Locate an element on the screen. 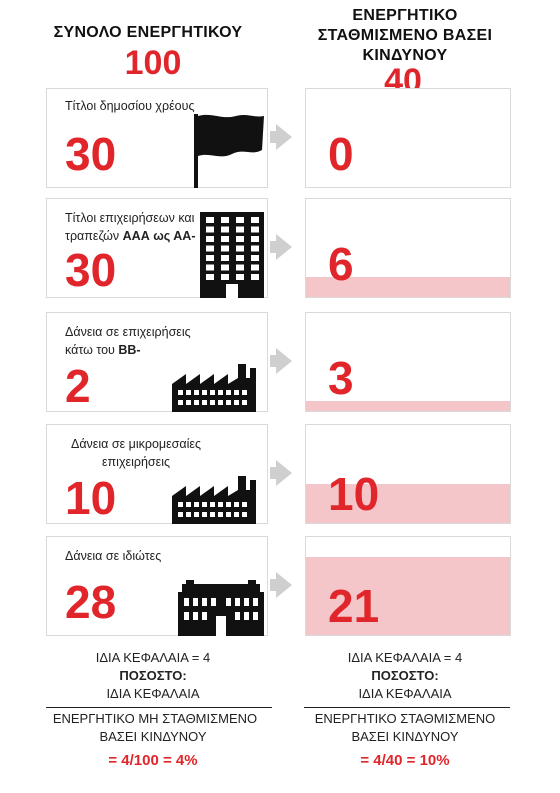 The height and width of the screenshot is (793, 560). left-denominator-1: ΕΝΕΡΓΗΤΙΚΟ ΜΗ ΣΤΑΘΜΙΣΜΕΝΟ is located at coordinates (155, 718).